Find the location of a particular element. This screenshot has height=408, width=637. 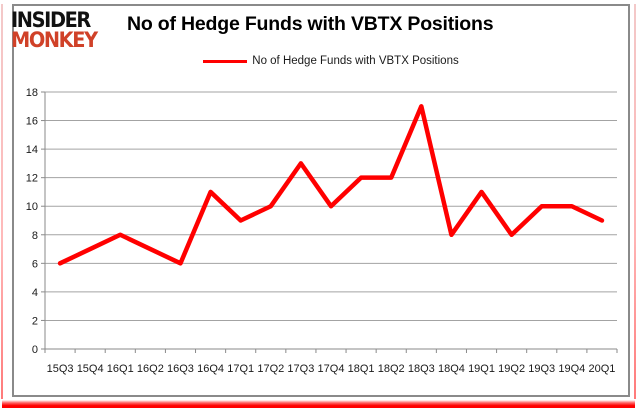

x-axis-label: 15Q4 is located at coordinates (90, 369).